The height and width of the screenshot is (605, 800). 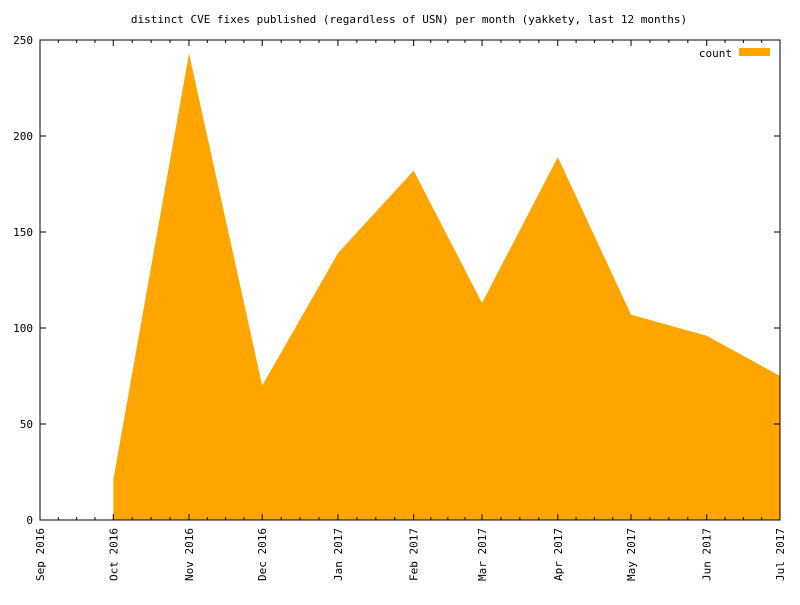 I want to click on legend-swatch, so click(x=754, y=52).